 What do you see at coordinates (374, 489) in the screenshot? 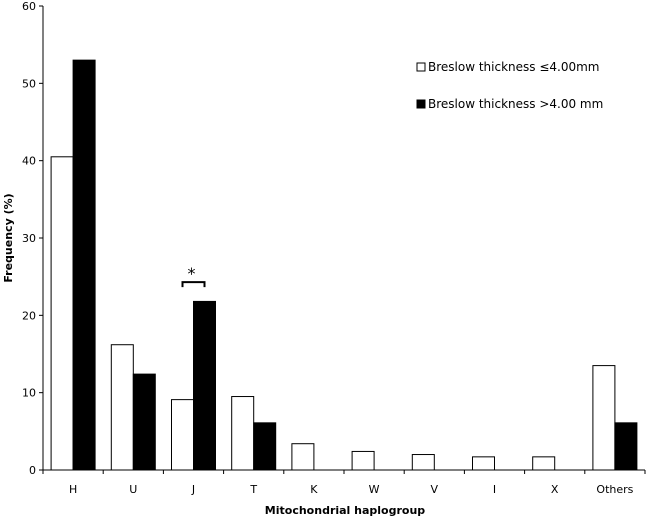
I see `x-tick-label: W` at bounding box center [374, 489].